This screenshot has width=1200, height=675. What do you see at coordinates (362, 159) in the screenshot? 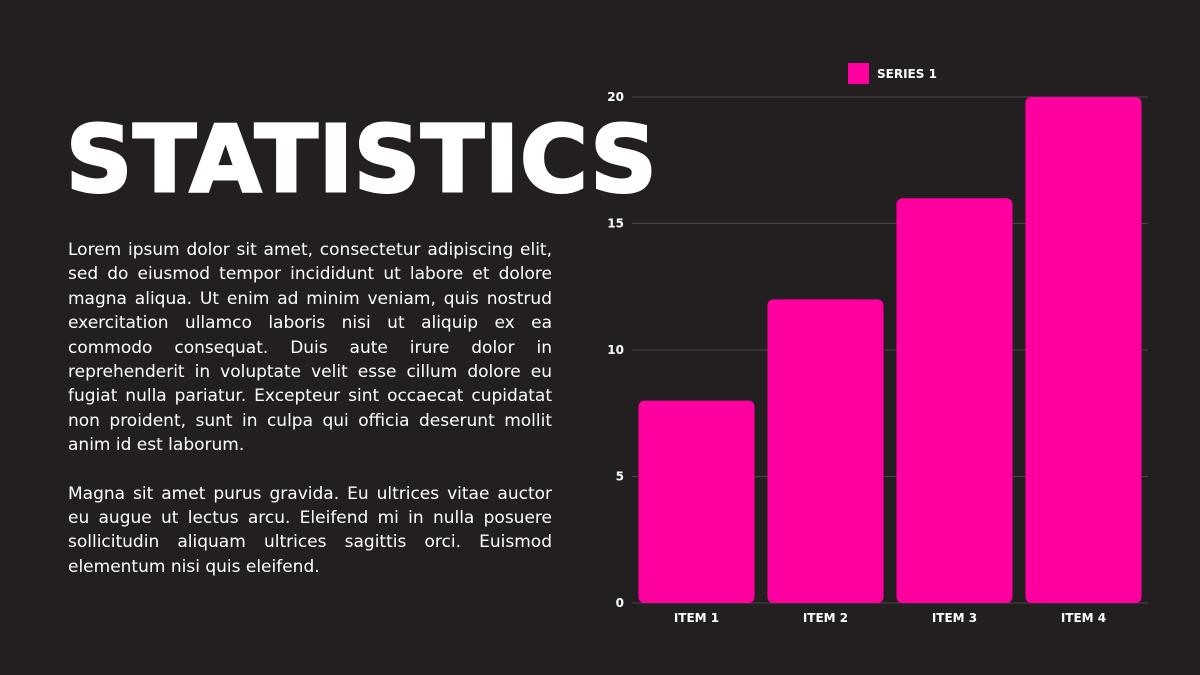
I see `slide-title: STATISTICS` at bounding box center [362, 159].